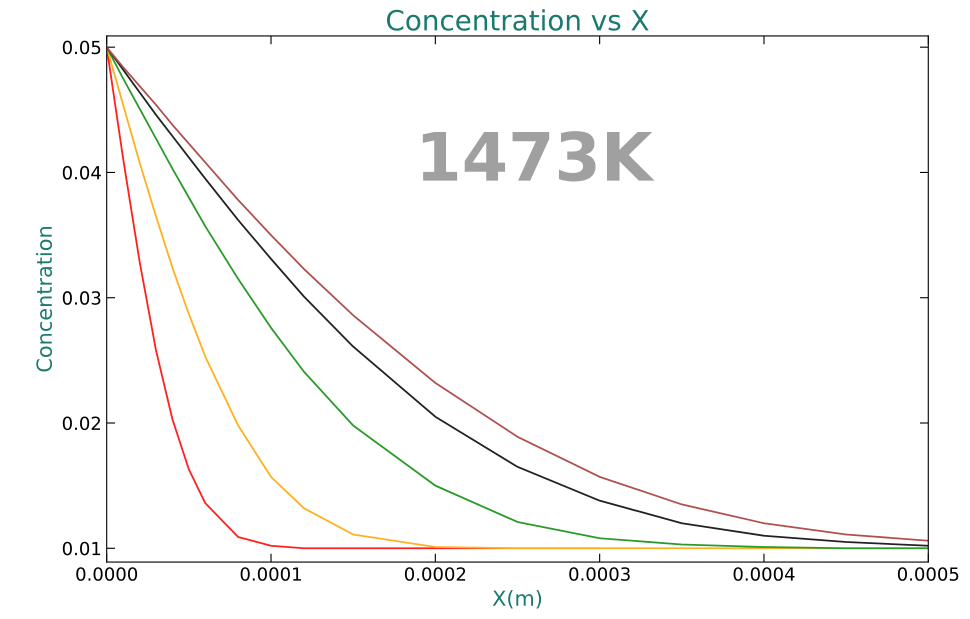 This screenshot has width=970, height=619. What do you see at coordinates (599, 574) in the screenshot?
I see `x-tick-label: 0.0003` at bounding box center [599, 574].